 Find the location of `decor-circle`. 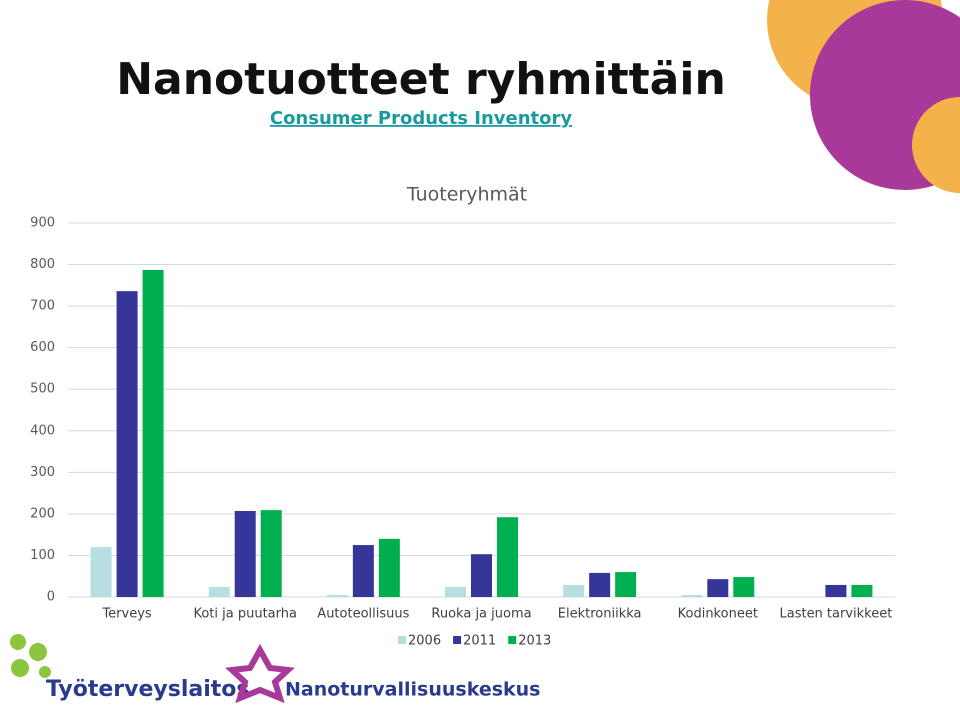

decor-circle is located at coordinates (936, 145).